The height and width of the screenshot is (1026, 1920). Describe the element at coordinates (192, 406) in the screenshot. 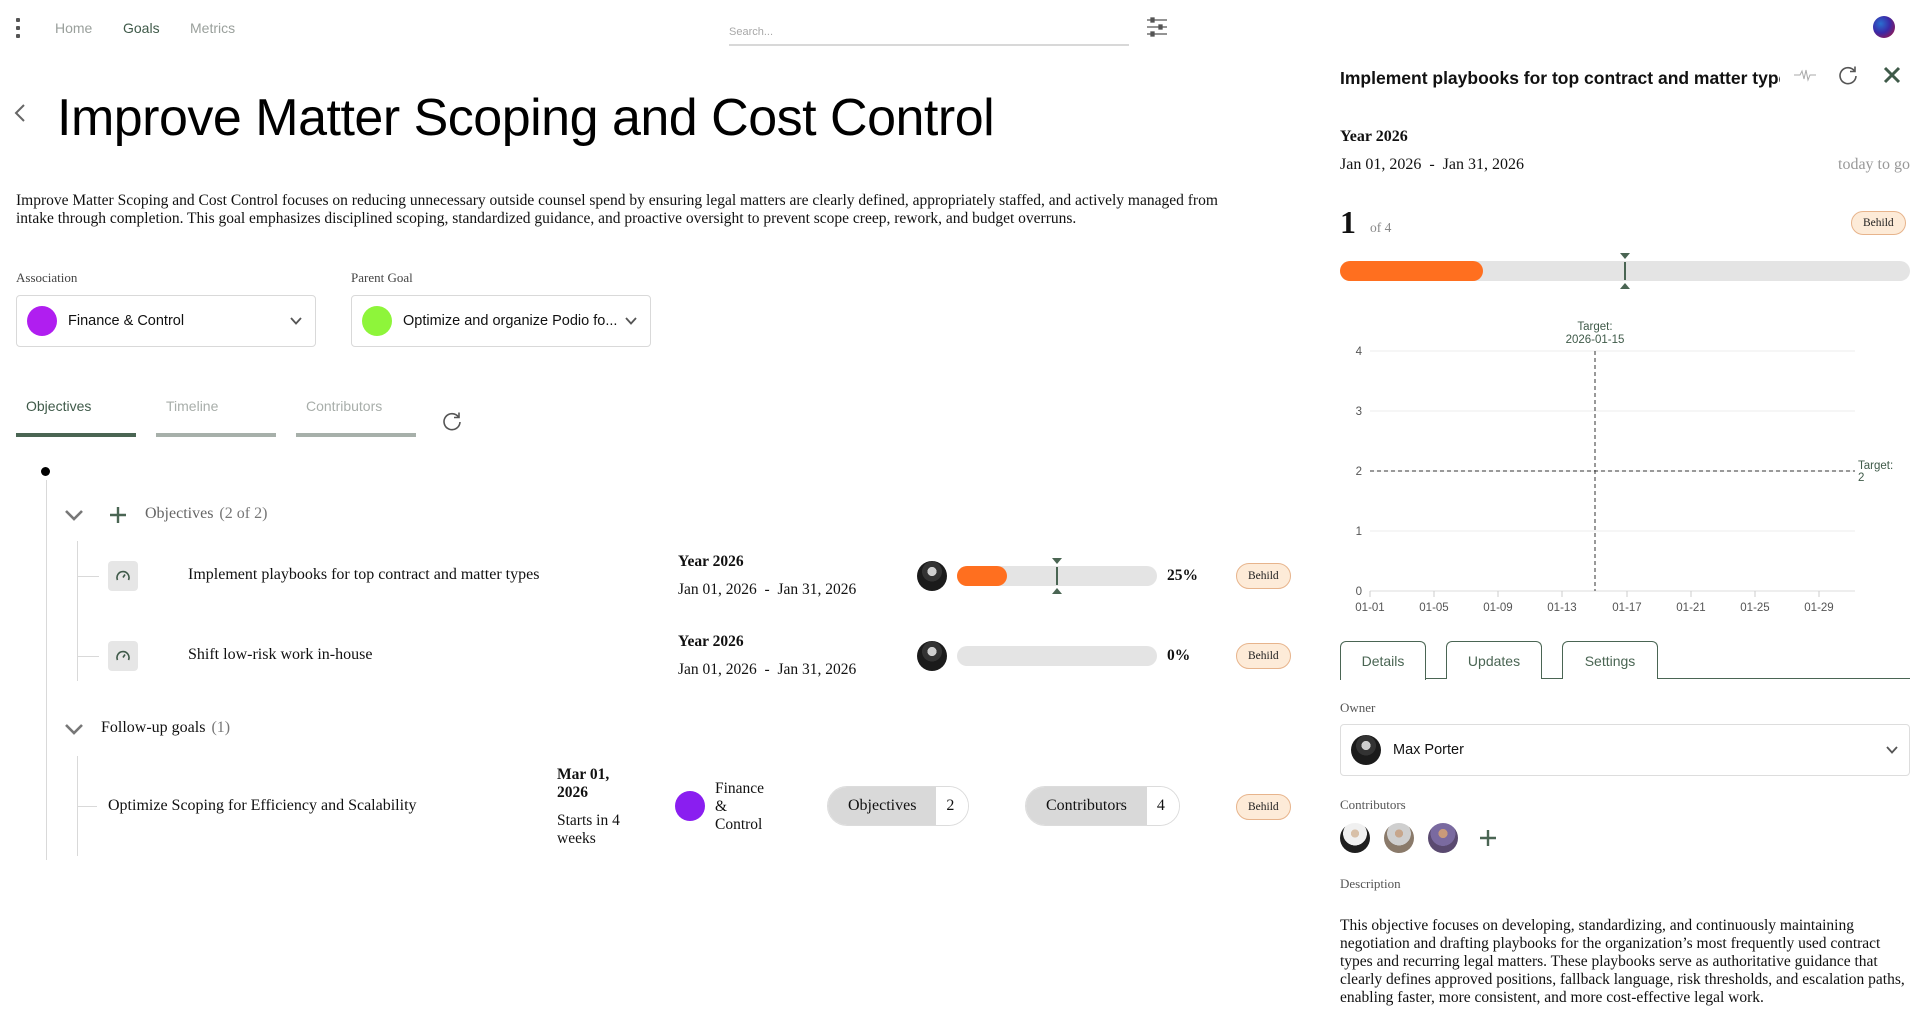

I see `tab-timeline: Timeline` at that location.